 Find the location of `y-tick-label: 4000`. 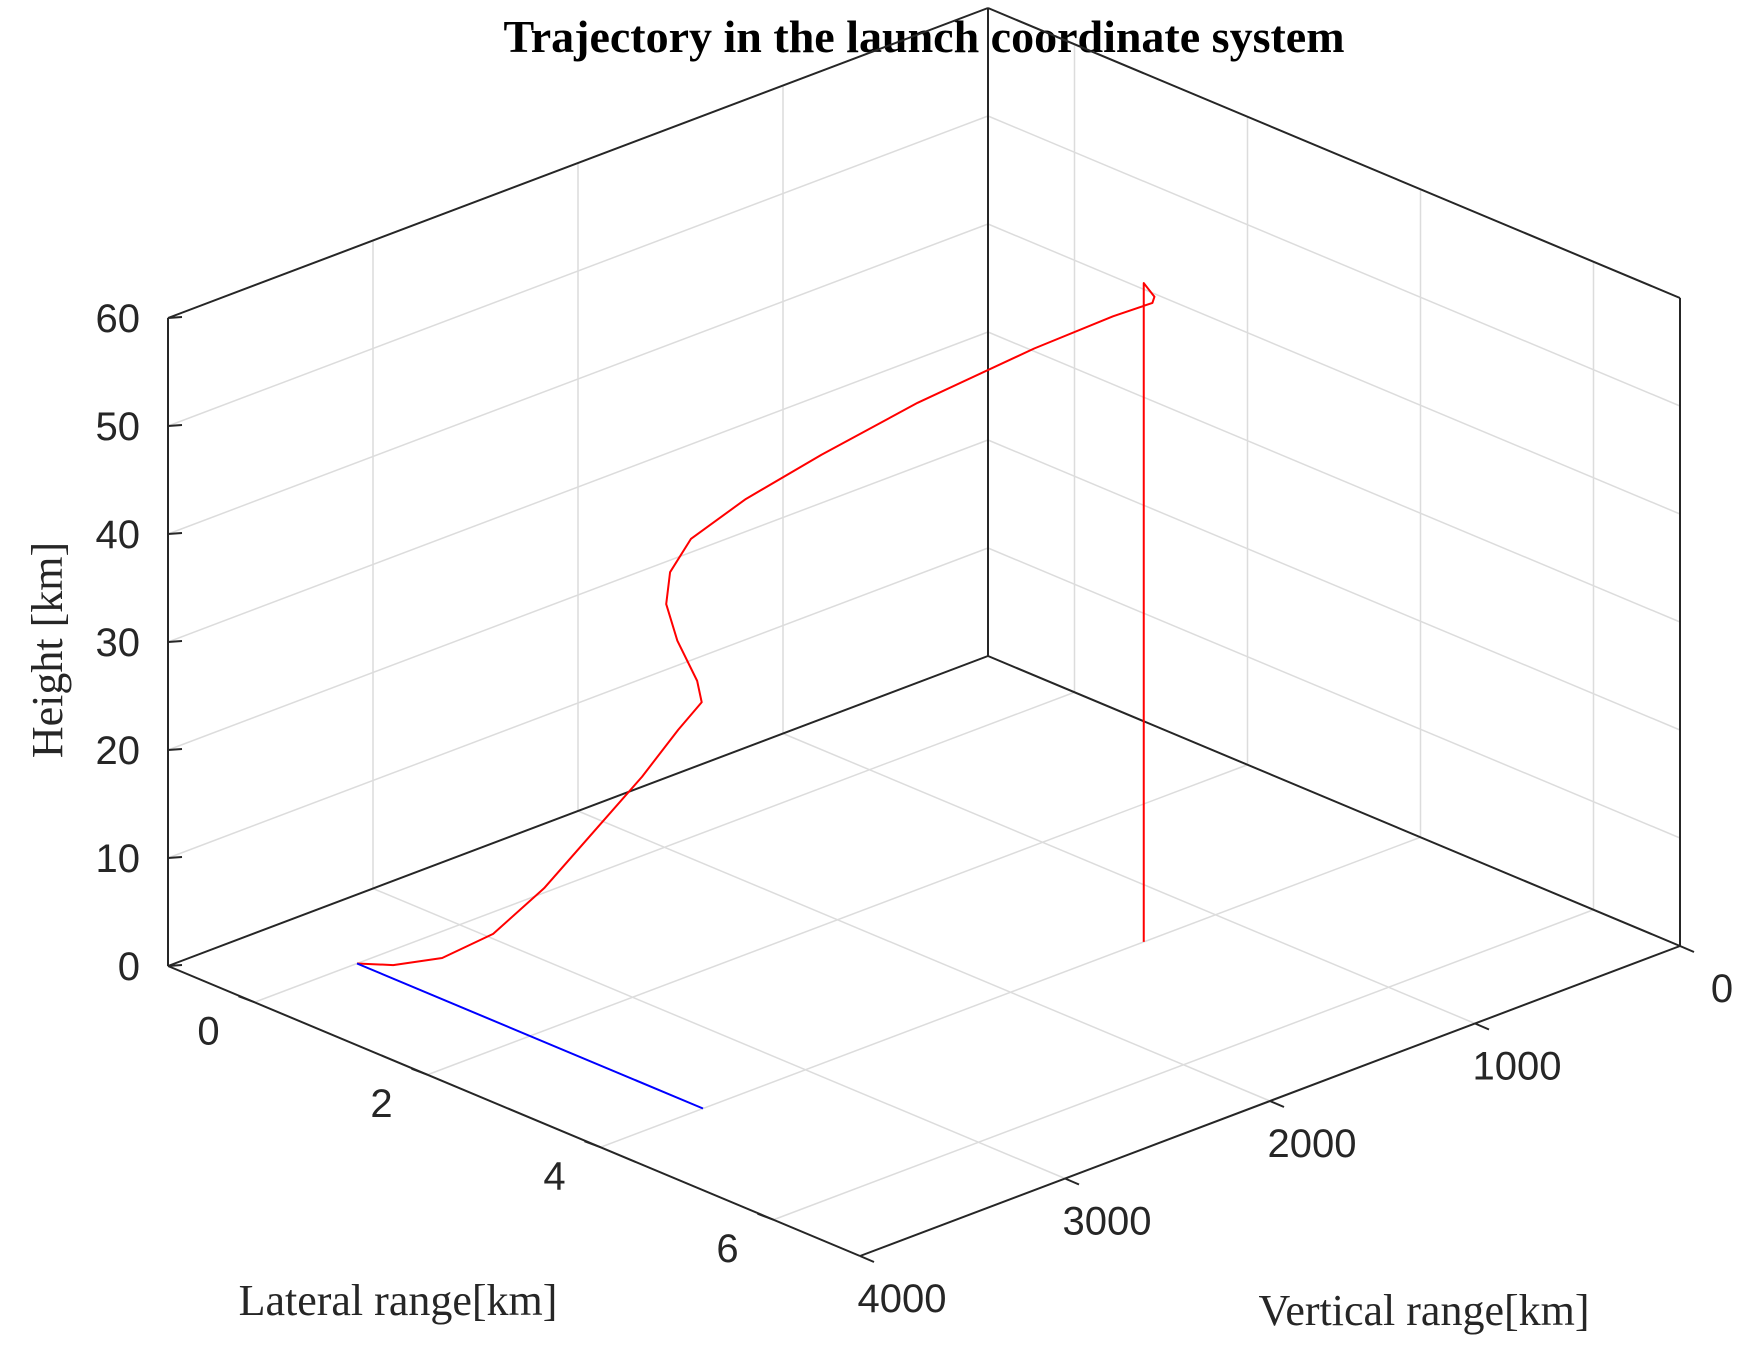

y-tick-label: 4000 is located at coordinates (902, 1299).